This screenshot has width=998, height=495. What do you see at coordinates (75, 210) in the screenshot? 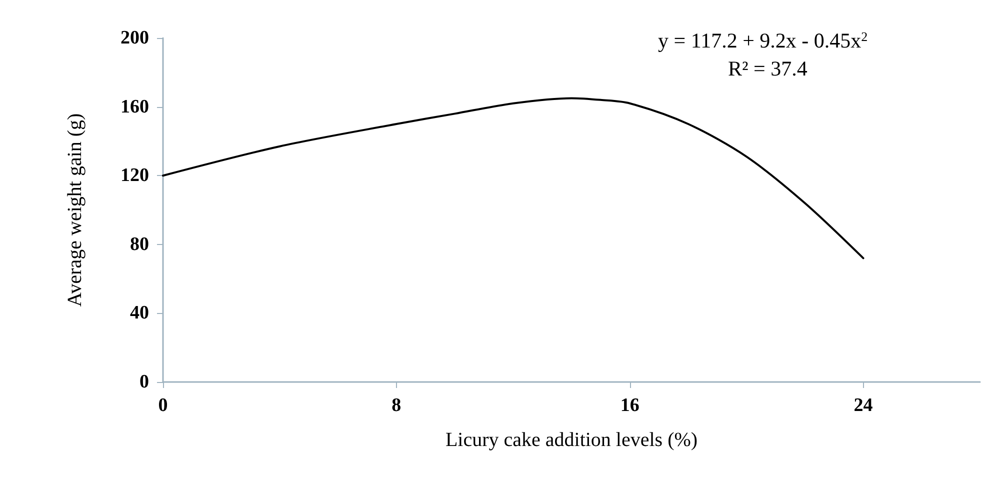
I see `y-axis-title: Average weight gain (g)` at bounding box center [75, 210].